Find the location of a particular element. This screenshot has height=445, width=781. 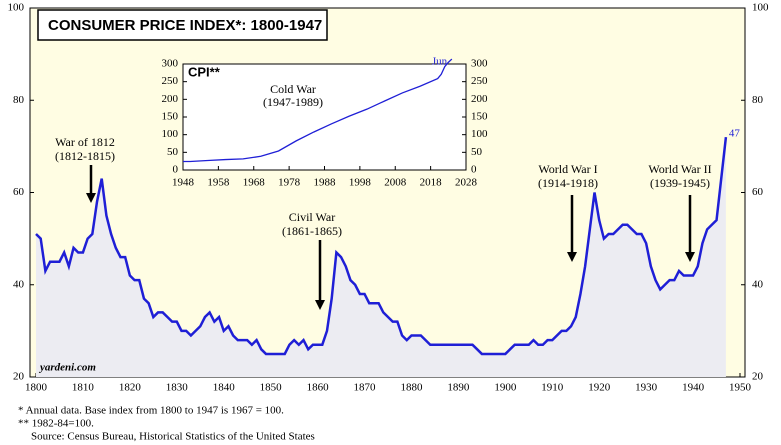

y-tick-label: 50 is located at coordinates (173, 152).